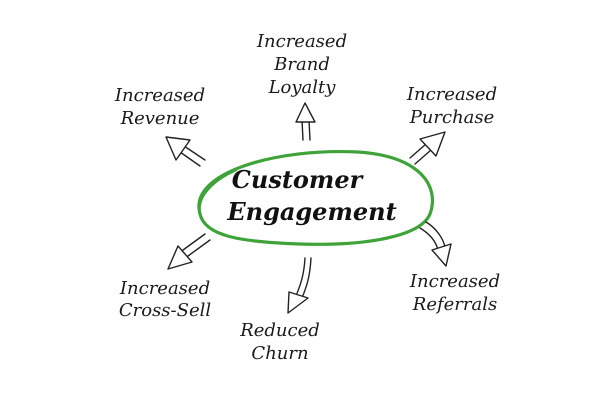 The width and height of the screenshot is (600, 404). What do you see at coordinates (160, 118) in the screenshot?
I see `outcome-revenue-line2: Revenue` at bounding box center [160, 118].